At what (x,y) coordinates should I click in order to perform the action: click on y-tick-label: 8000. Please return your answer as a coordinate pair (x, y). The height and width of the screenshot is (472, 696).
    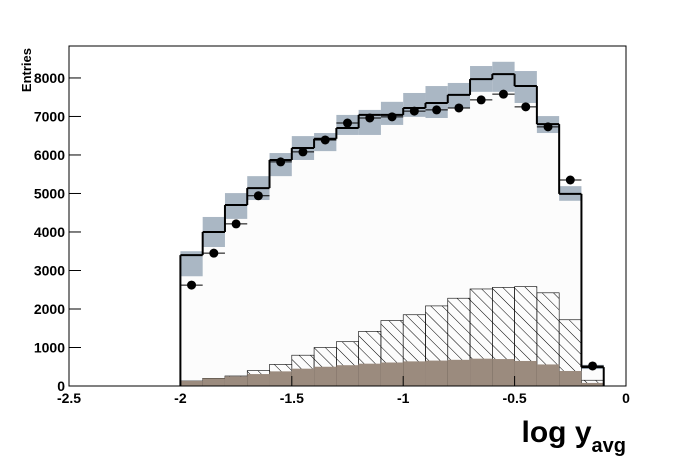
    Looking at the image, I should click on (49, 78).